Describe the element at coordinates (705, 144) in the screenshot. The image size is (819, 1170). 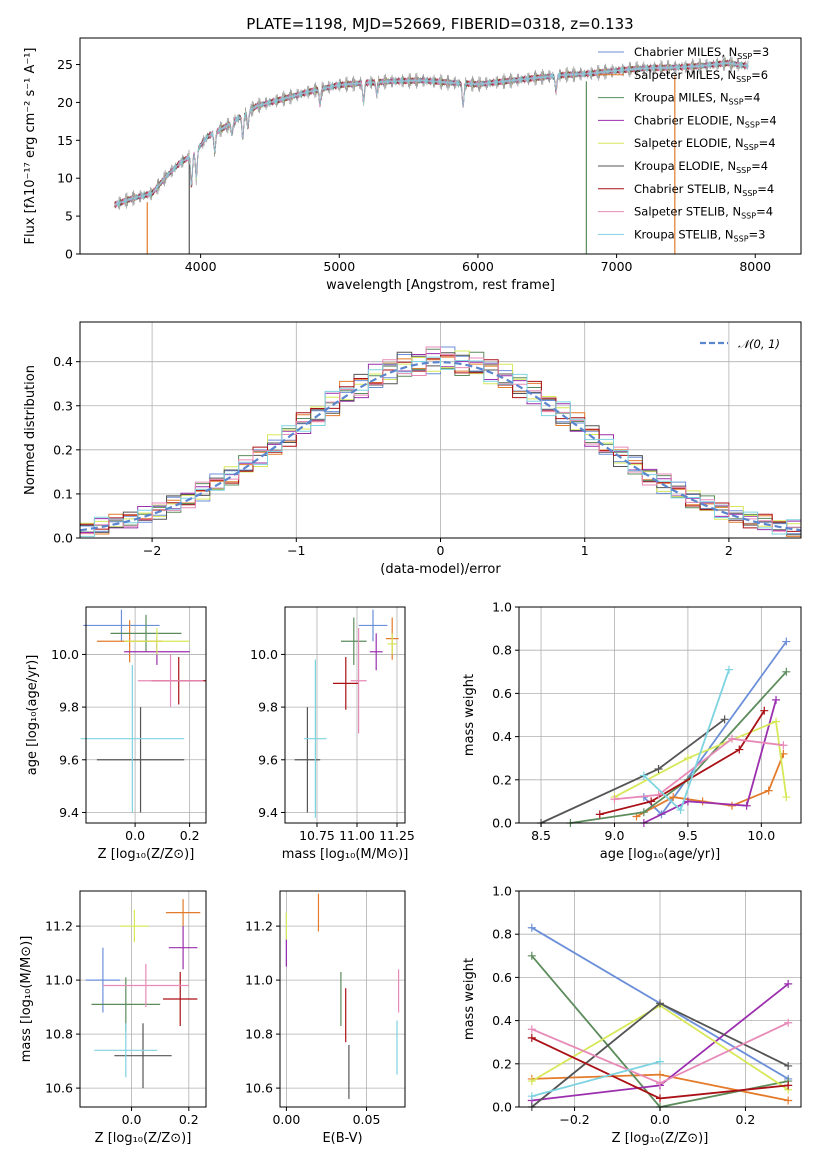
I see `legend-entry: Salpeter ELODIE, NSSP=4` at that location.